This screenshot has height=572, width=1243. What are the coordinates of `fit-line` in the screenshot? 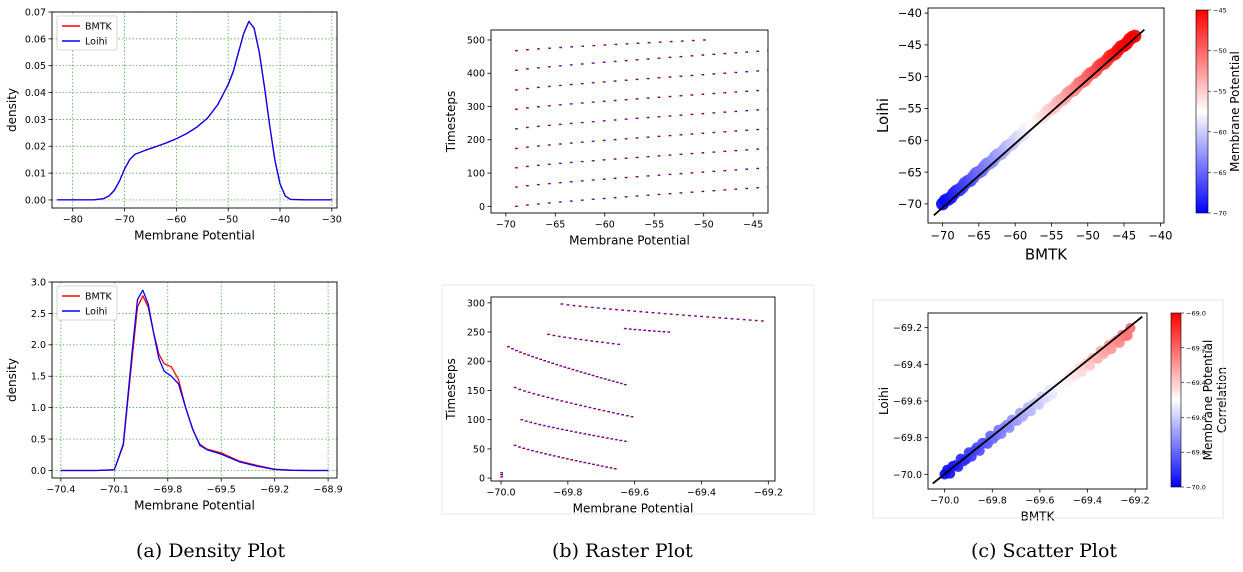 It's located at (1037, 400).